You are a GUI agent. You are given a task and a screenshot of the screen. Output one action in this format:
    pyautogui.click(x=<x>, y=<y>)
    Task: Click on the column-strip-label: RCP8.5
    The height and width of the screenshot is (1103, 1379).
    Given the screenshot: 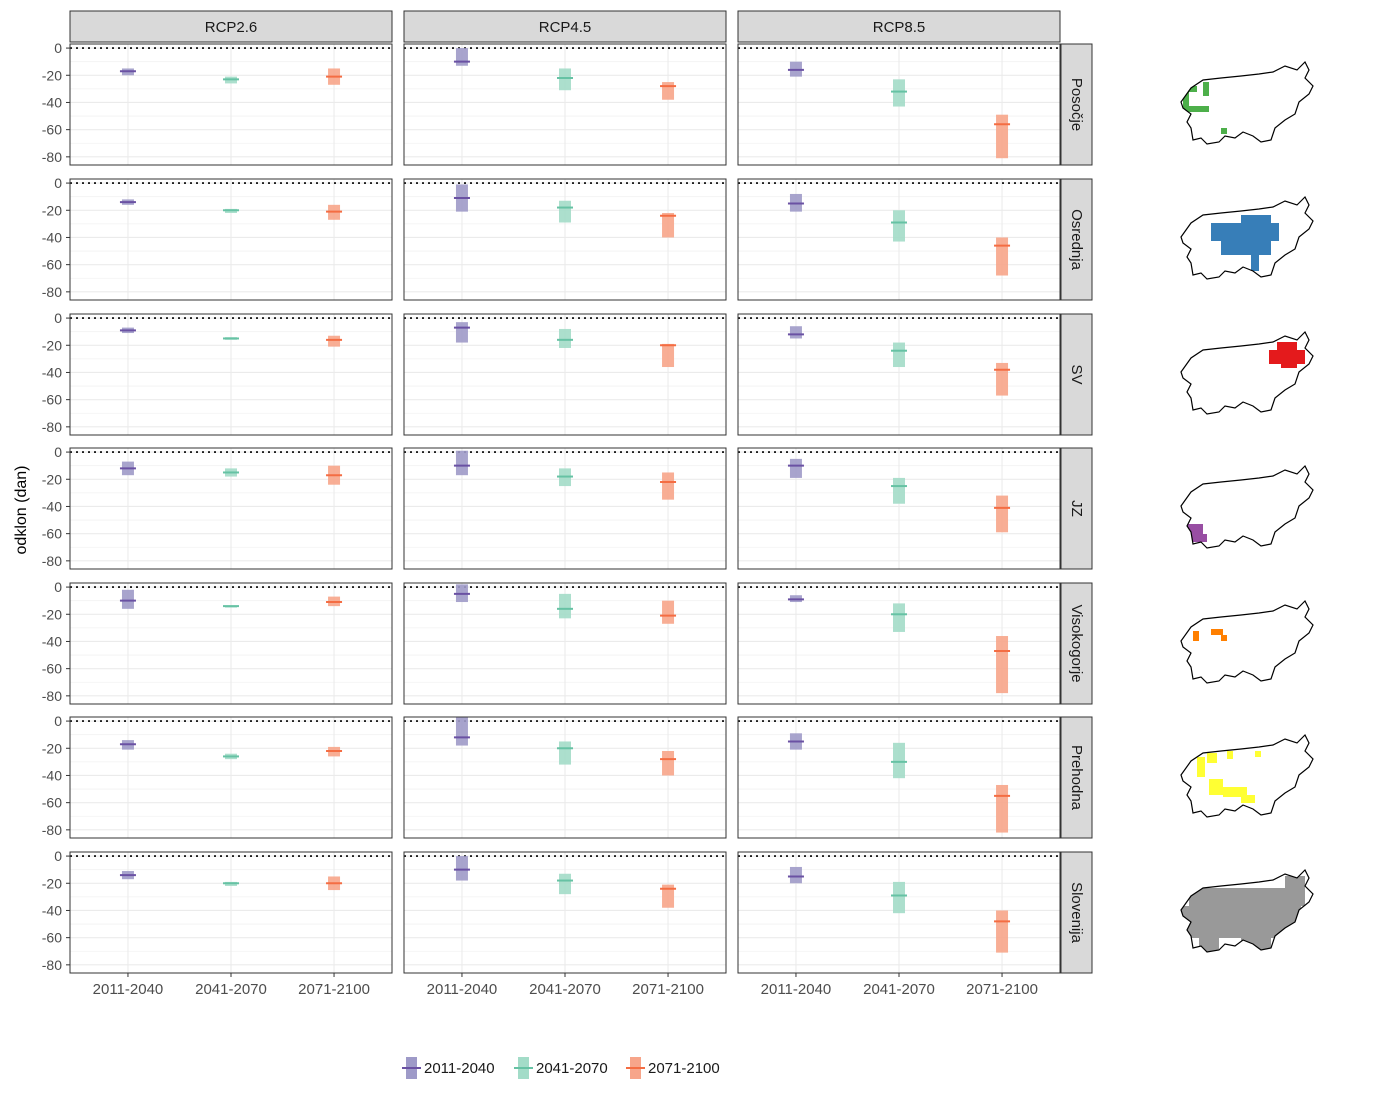 What is the action you would take?
    pyautogui.click(x=899, y=27)
    